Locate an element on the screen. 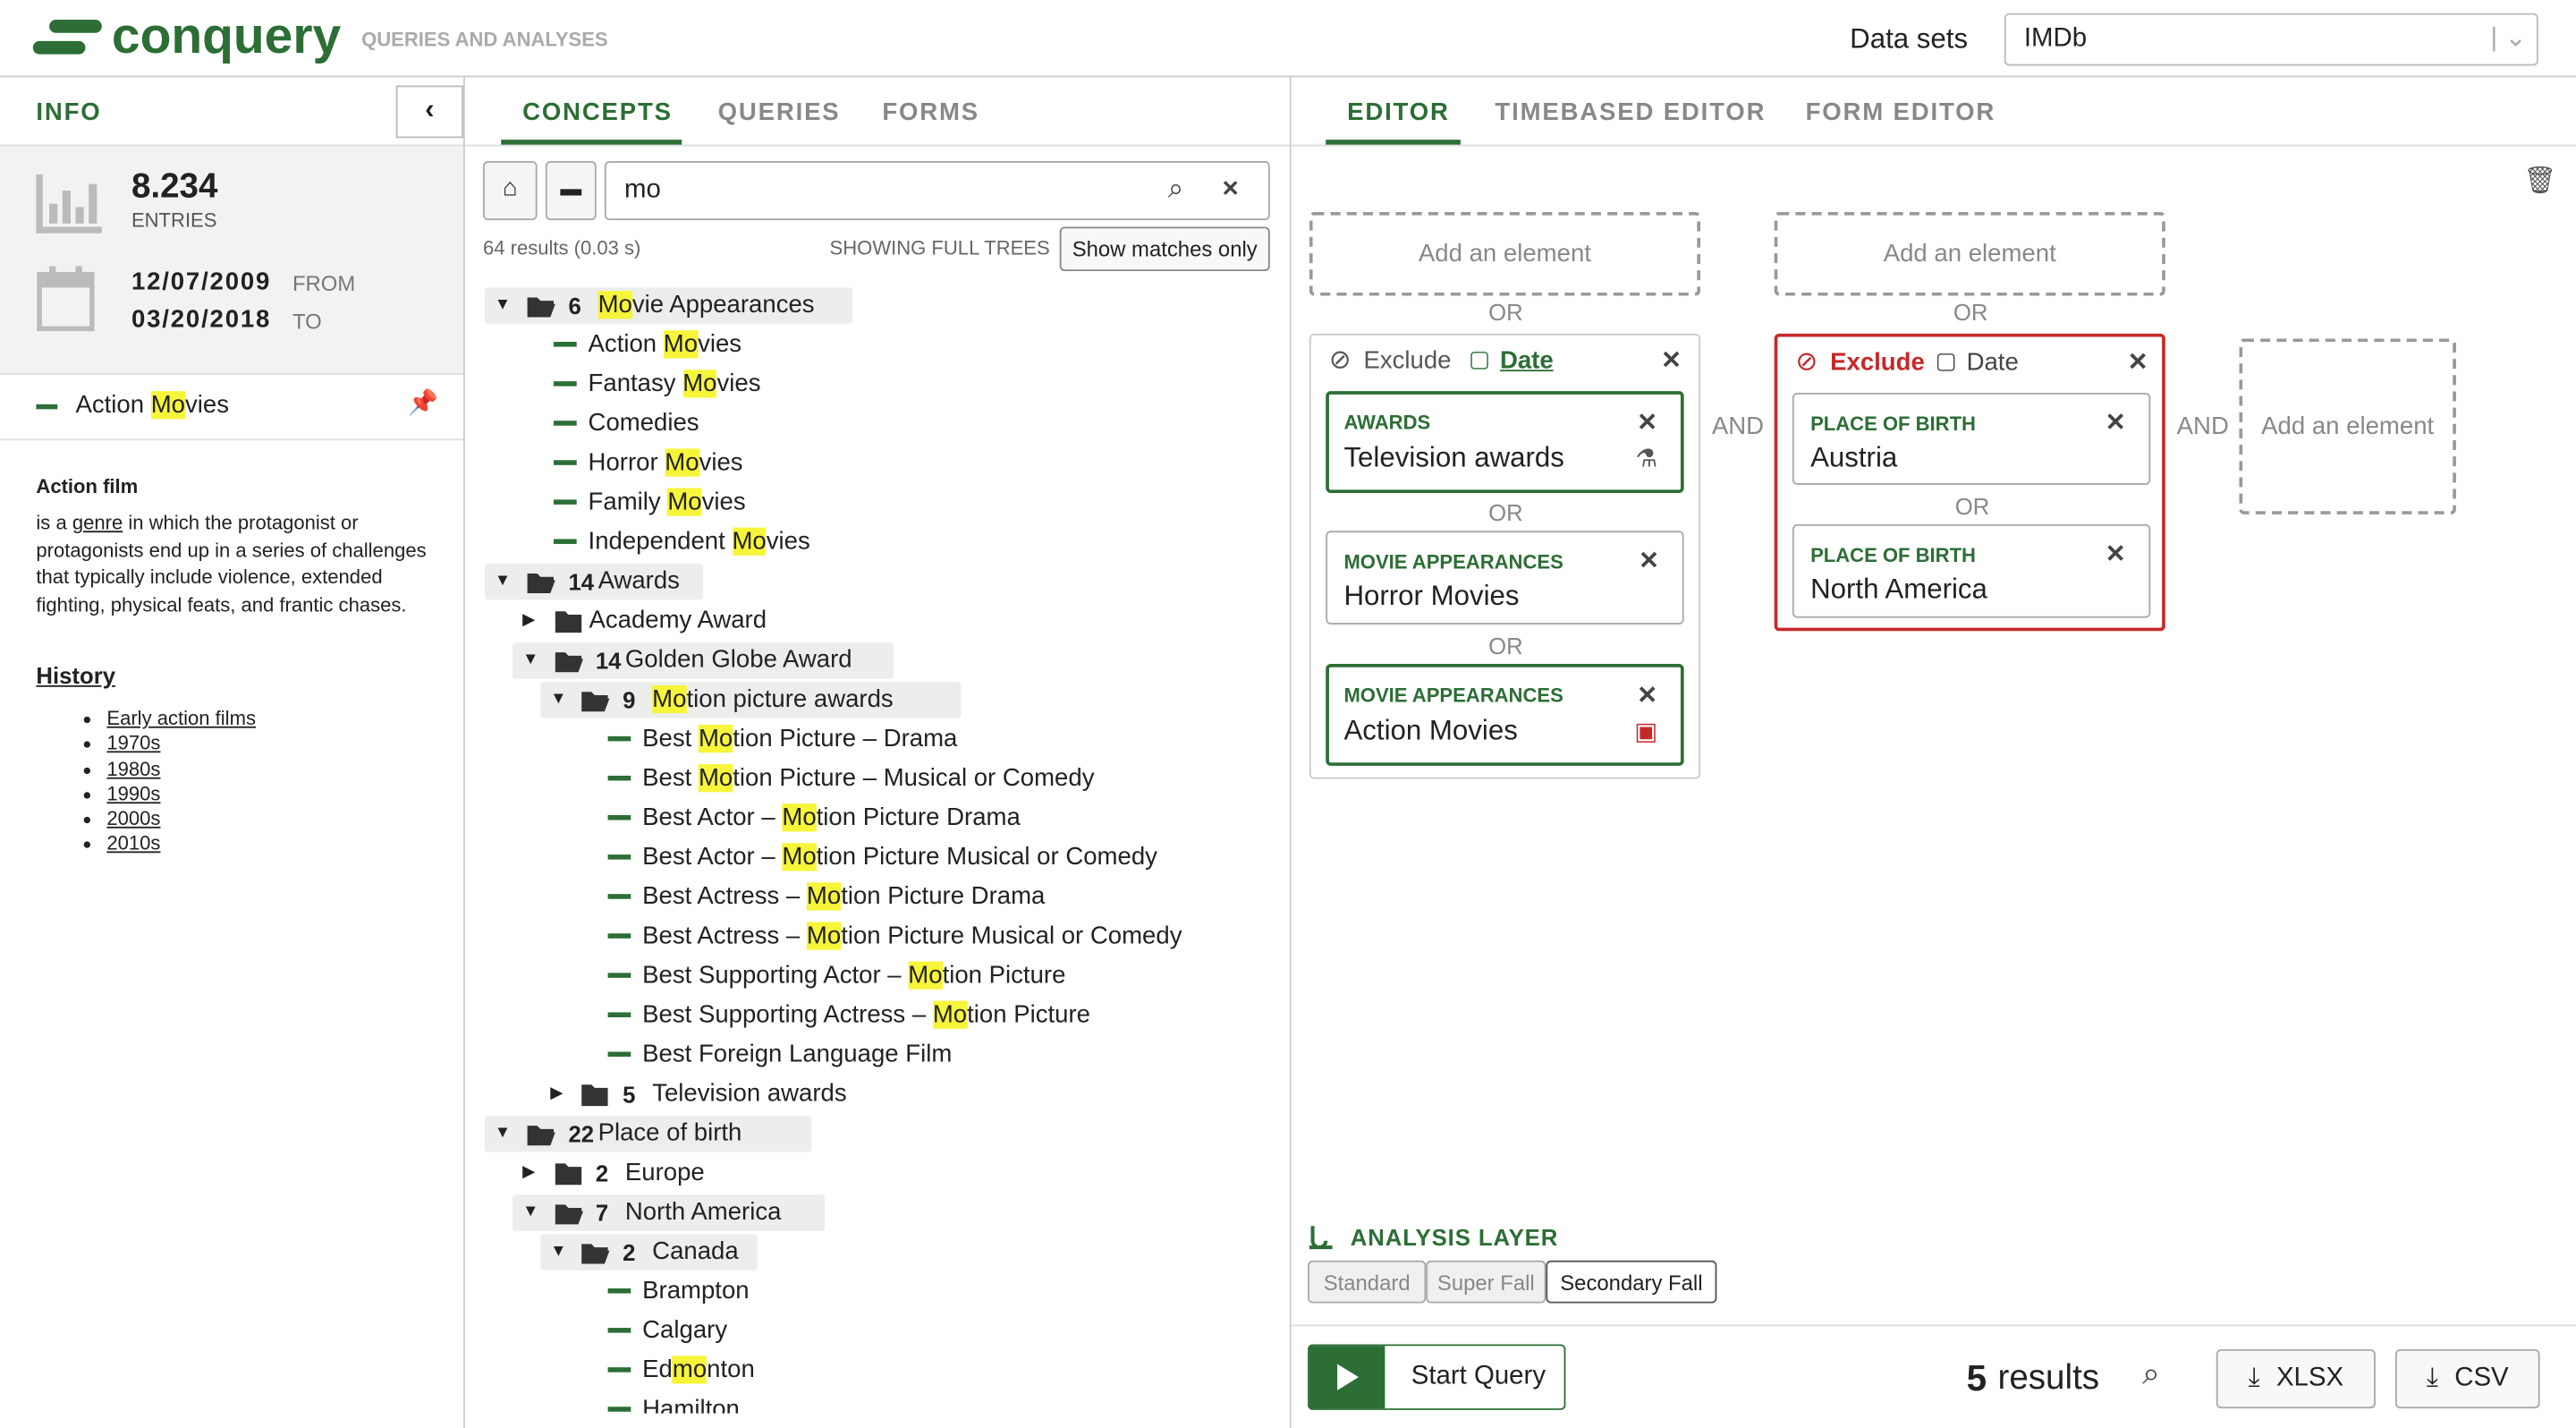 The image size is (2576, 1428). tab: FORMS is located at coordinates (931, 112).